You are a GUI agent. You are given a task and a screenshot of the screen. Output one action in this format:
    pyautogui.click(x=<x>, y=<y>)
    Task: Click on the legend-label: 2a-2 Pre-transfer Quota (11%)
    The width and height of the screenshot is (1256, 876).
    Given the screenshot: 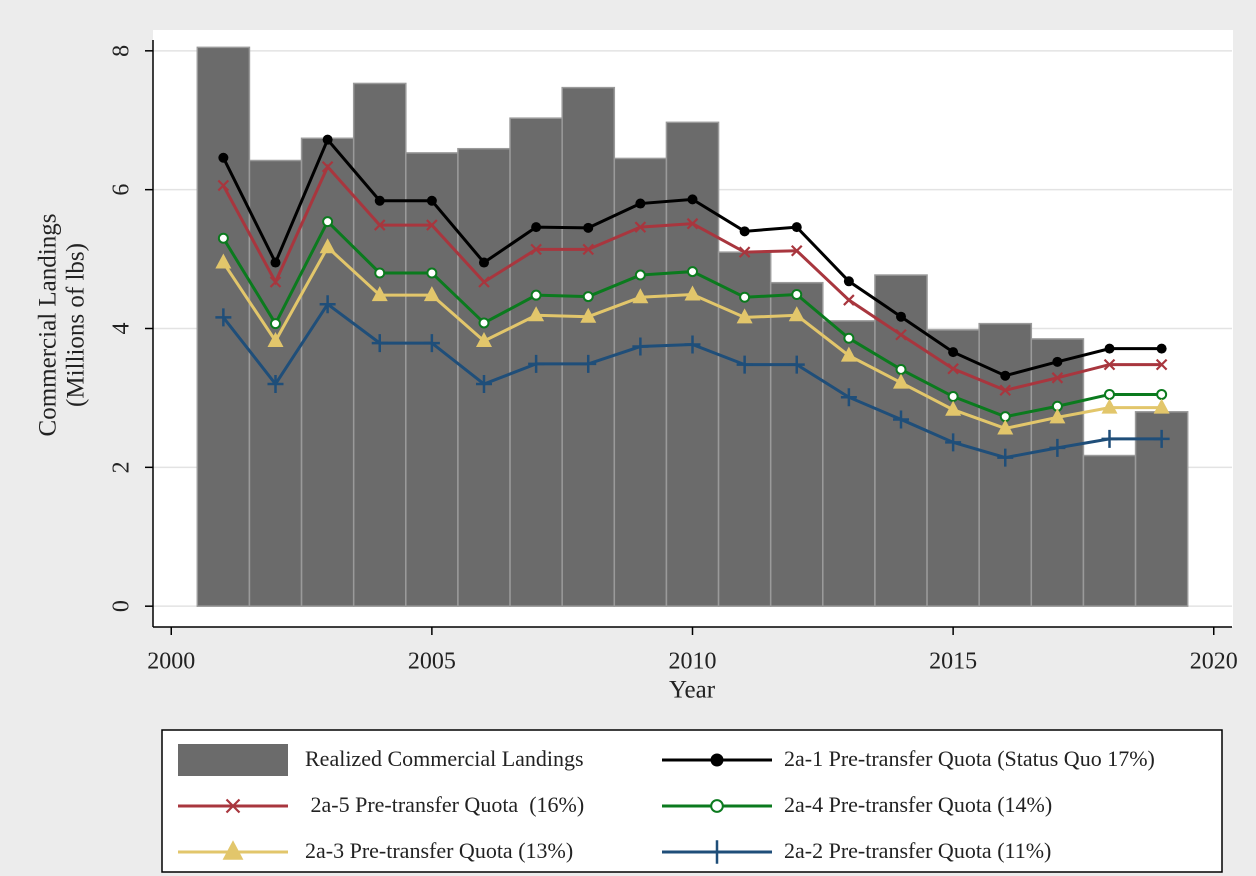 What is the action you would take?
    pyautogui.click(x=917, y=850)
    